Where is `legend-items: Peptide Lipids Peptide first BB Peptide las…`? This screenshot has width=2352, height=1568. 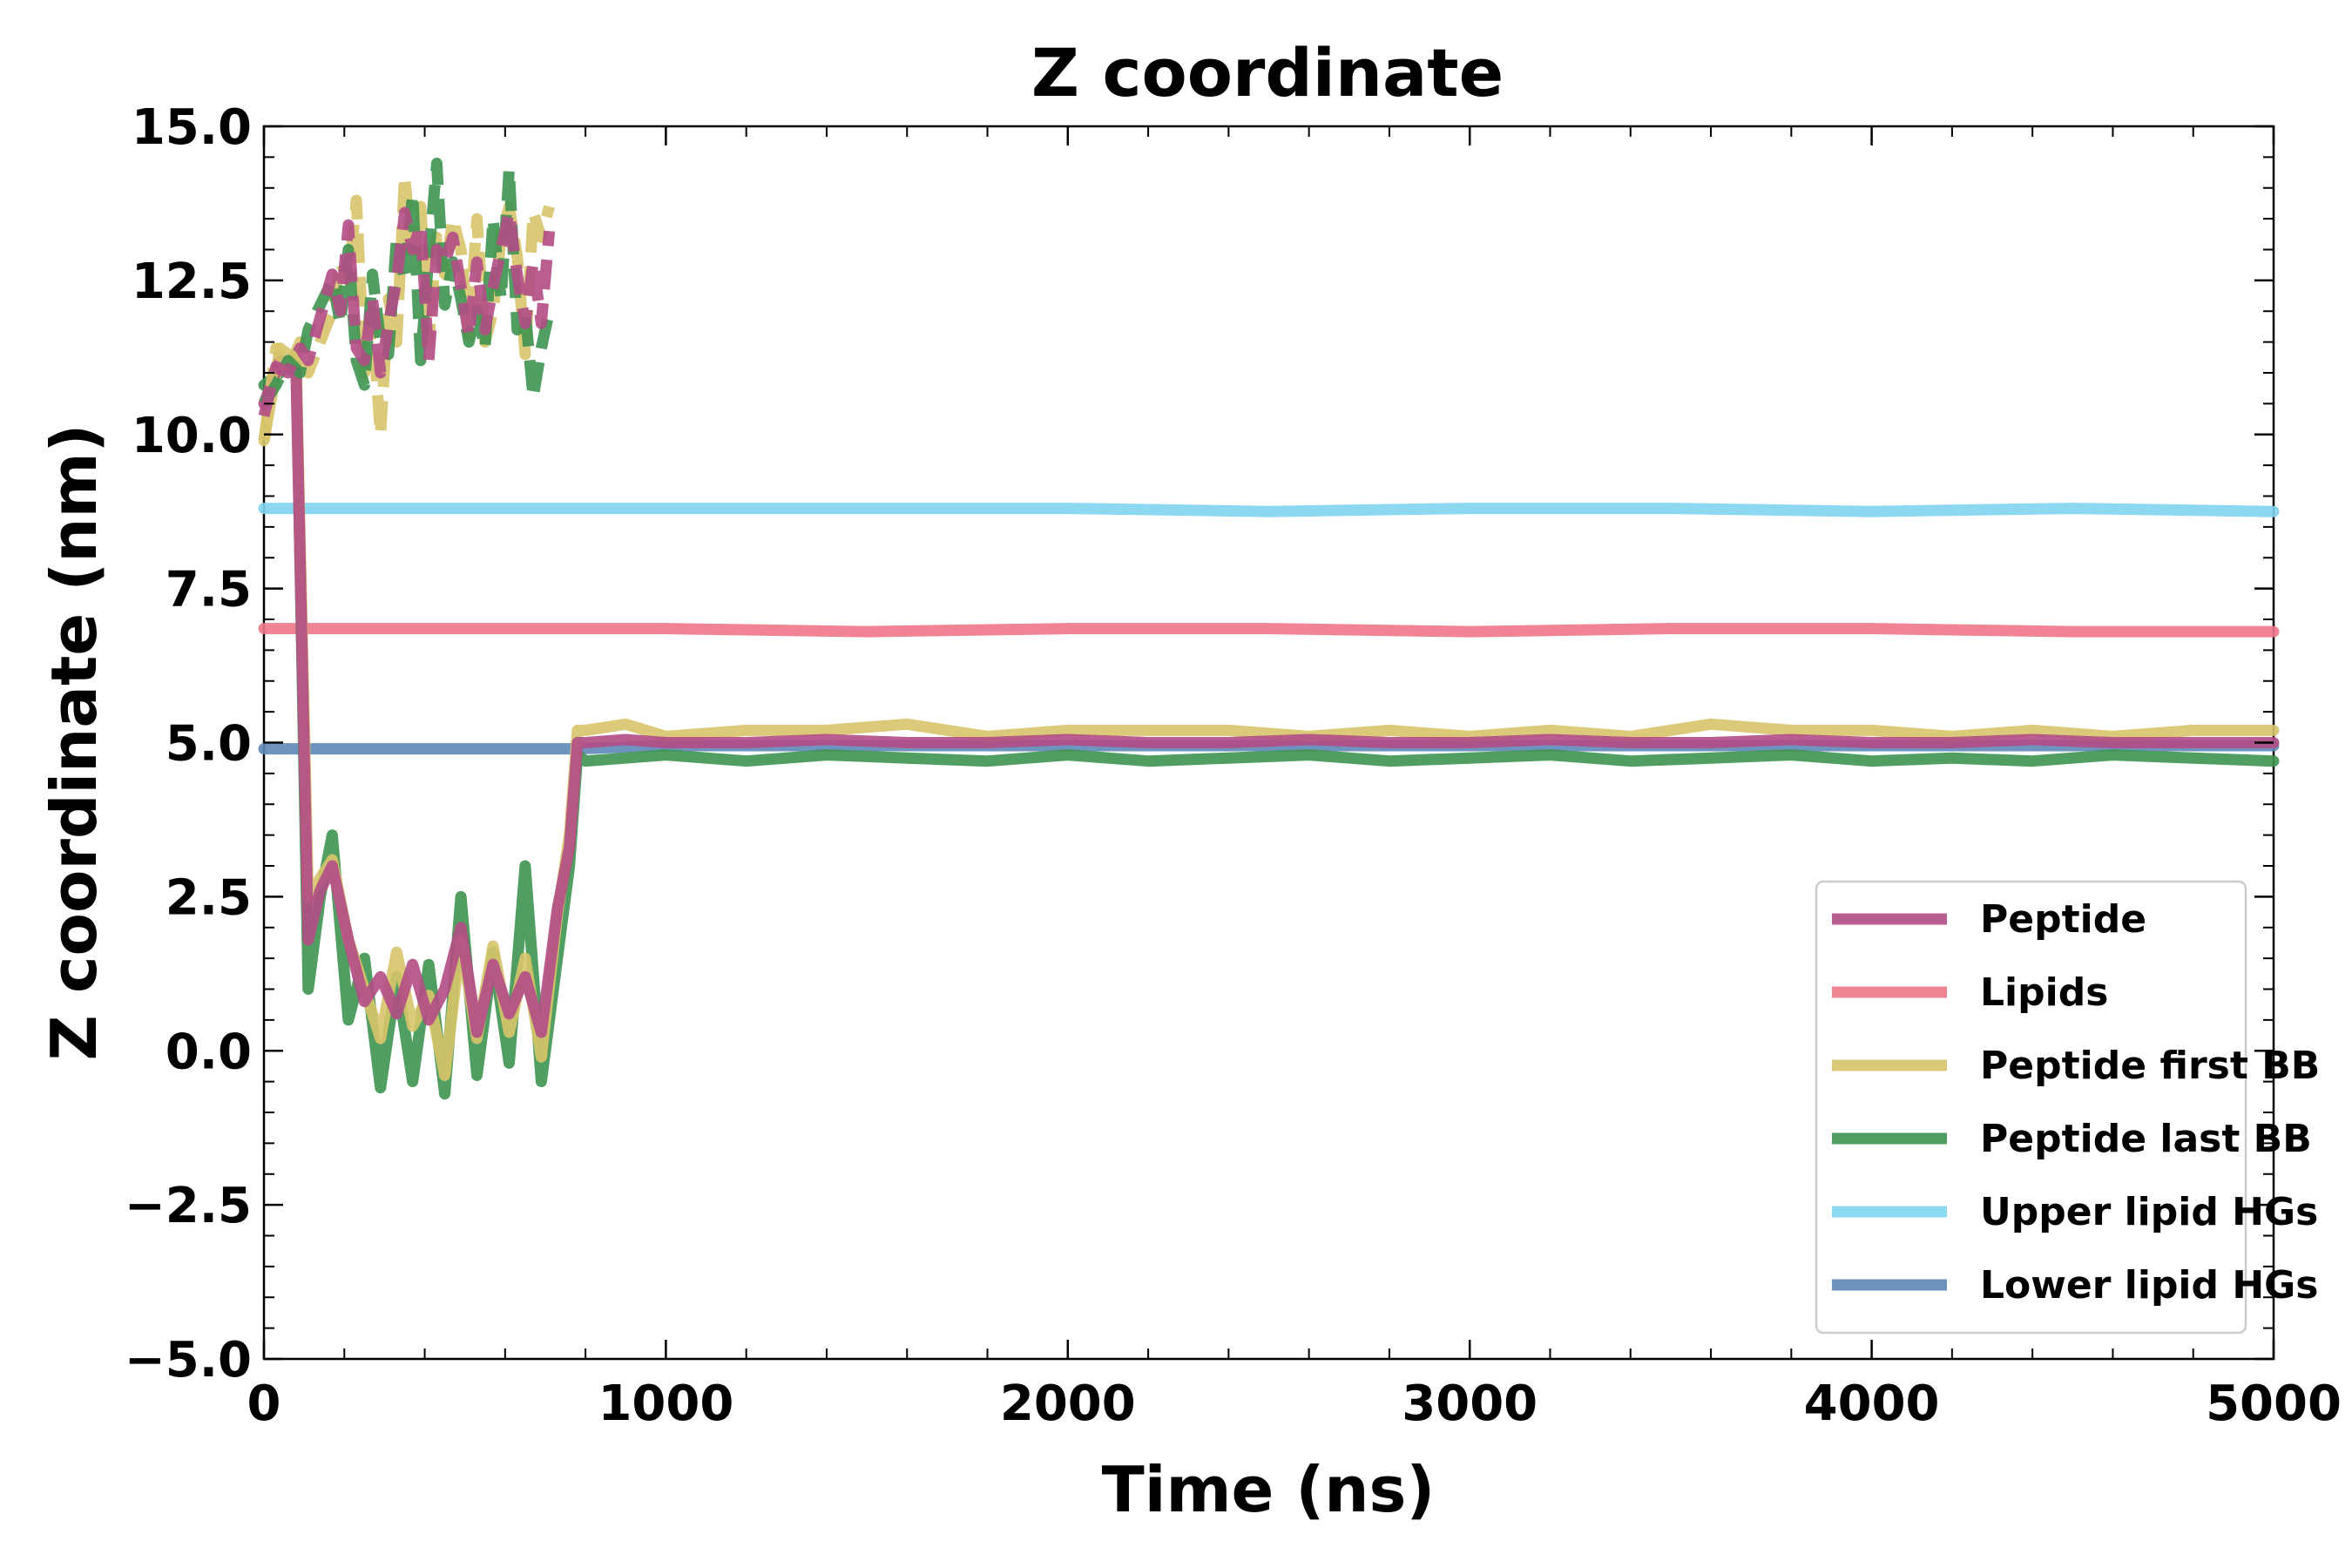
legend-items: Peptide Lipids Peptide first BB Peptide las… is located at coordinates (2076, 1103).